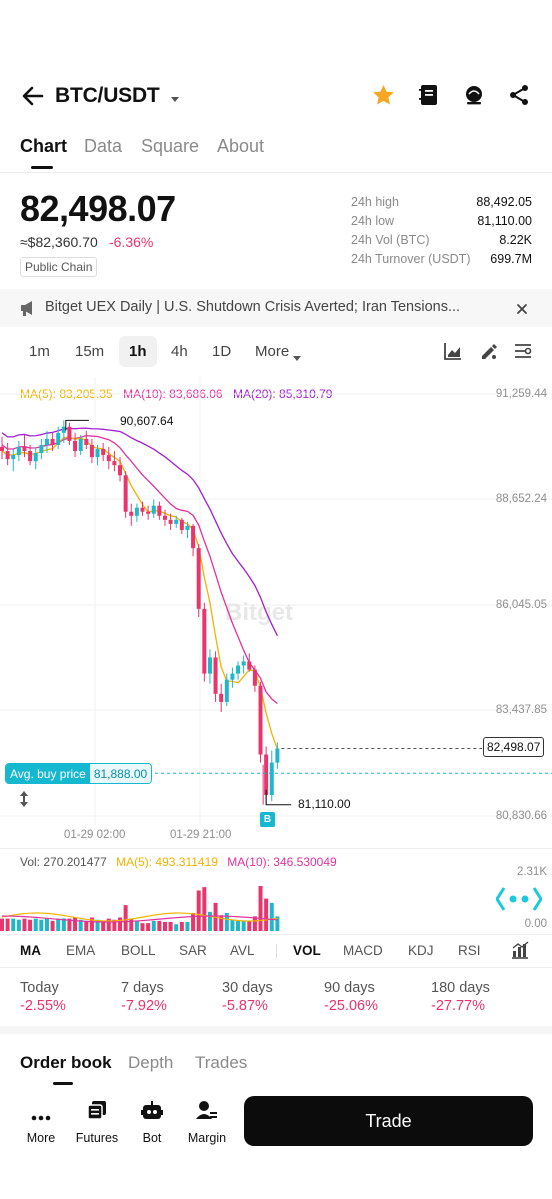 The height and width of the screenshot is (1199, 552). What do you see at coordinates (152, 1138) in the screenshot?
I see `bot-label: Bot` at bounding box center [152, 1138].